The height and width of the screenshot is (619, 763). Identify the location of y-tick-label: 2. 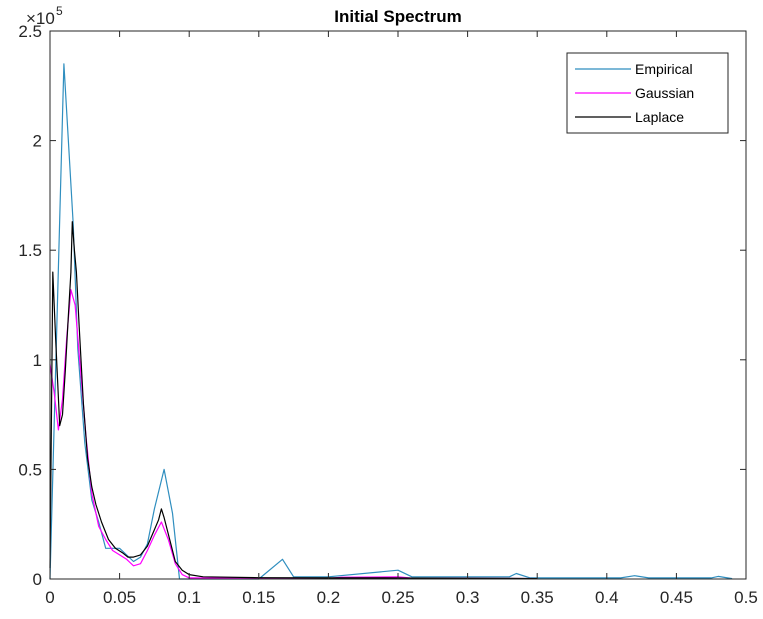
(37, 141).